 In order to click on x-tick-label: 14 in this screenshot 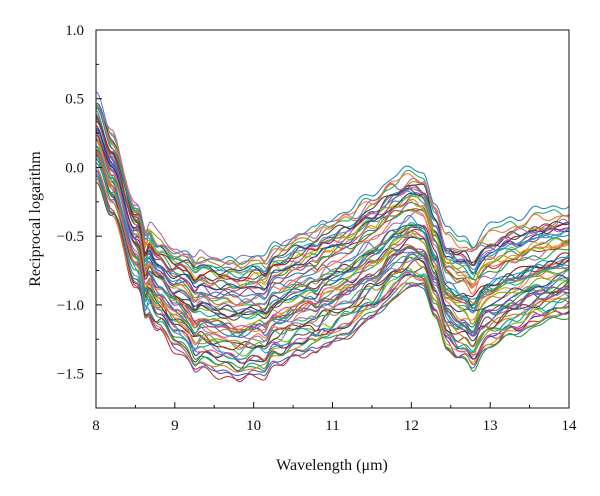, I will do `click(570, 426)`.